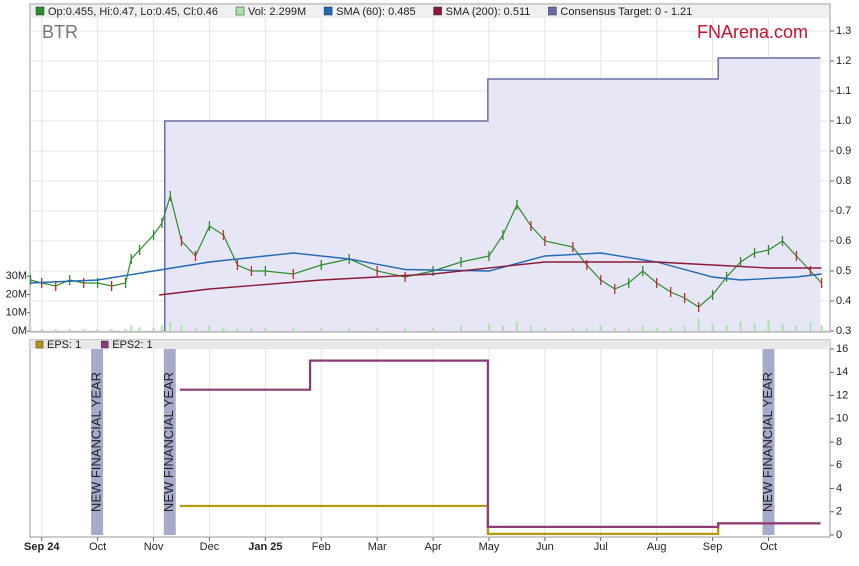 The image size is (859, 566). Describe the element at coordinates (843, 121) in the screenshot. I see `y-tick-label: 1.0` at that location.